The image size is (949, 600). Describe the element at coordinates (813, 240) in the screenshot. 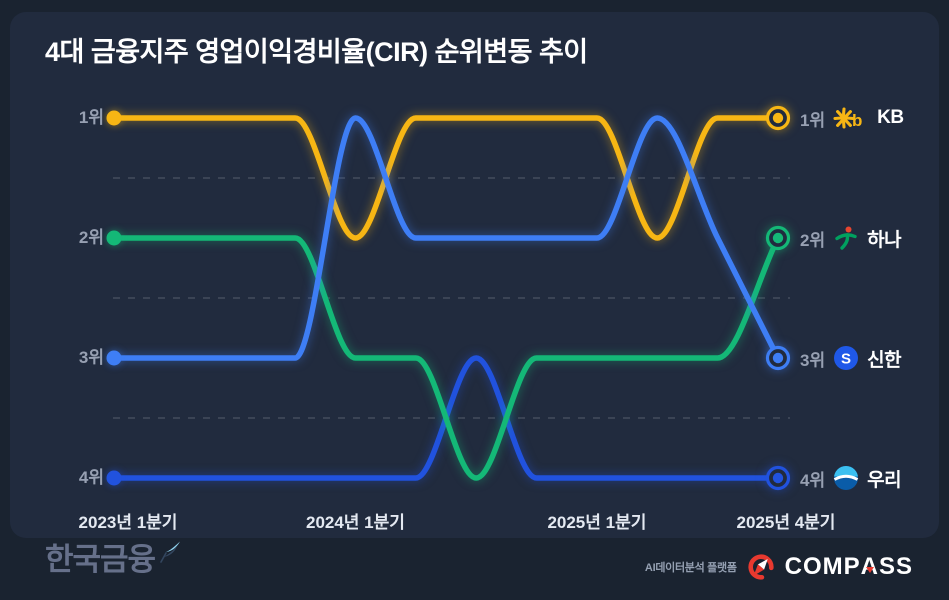

I see `legend-rank-label: 2위` at that location.